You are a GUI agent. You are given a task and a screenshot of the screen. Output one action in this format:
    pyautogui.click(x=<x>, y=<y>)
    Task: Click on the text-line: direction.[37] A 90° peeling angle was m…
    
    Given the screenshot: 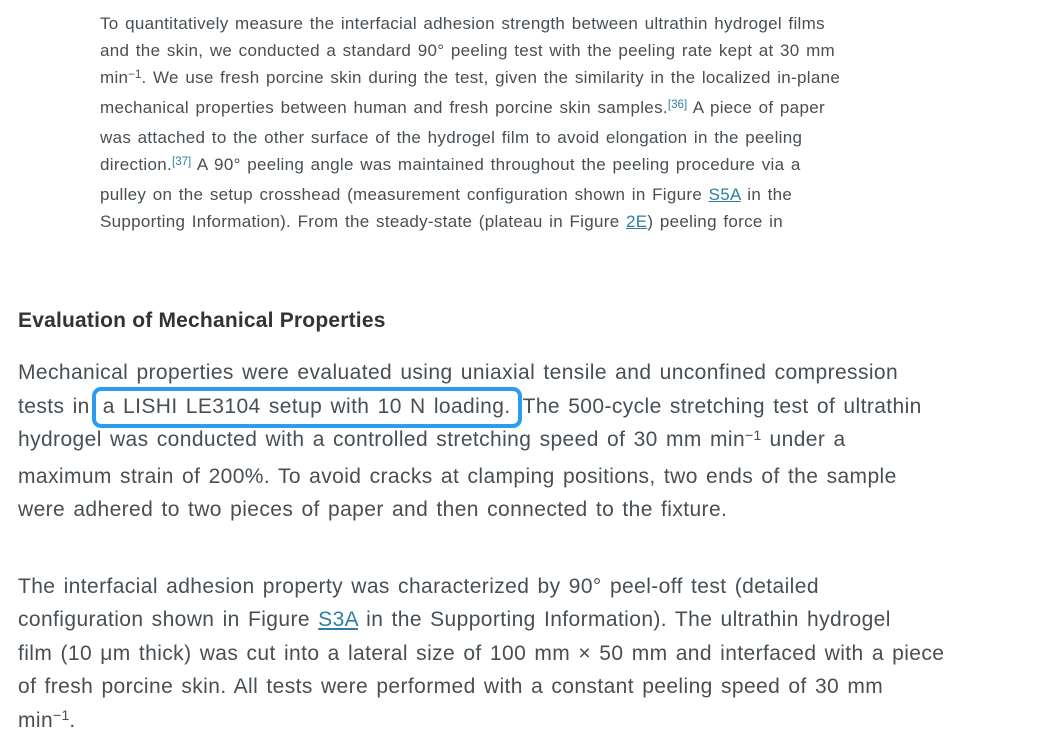 What is the action you would take?
    pyautogui.click(x=547, y=166)
    